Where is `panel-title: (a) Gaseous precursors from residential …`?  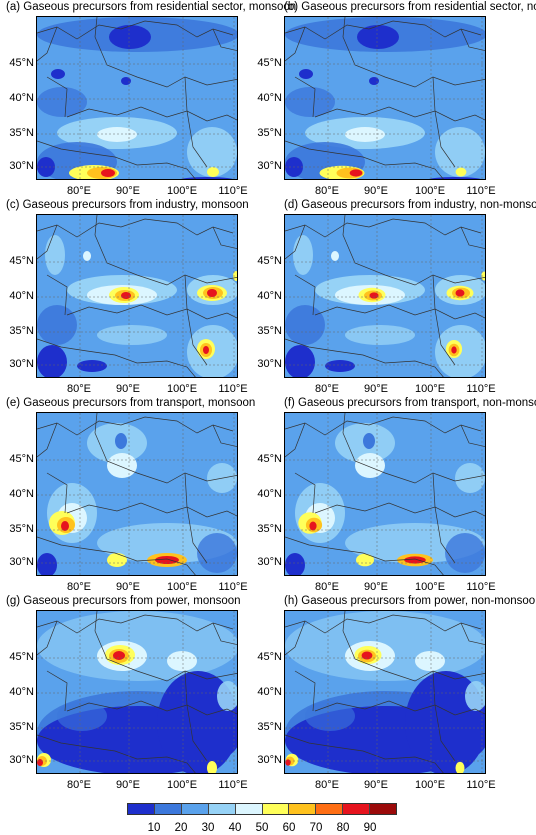
panel-title: (a) Gaseous precursors from residential … is located at coordinates (151, 7).